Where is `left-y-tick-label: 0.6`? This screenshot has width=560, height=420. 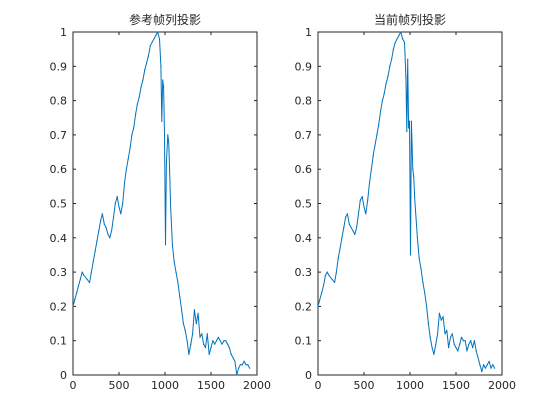
left-y-tick-label: 0.6 is located at coordinates (59, 169).